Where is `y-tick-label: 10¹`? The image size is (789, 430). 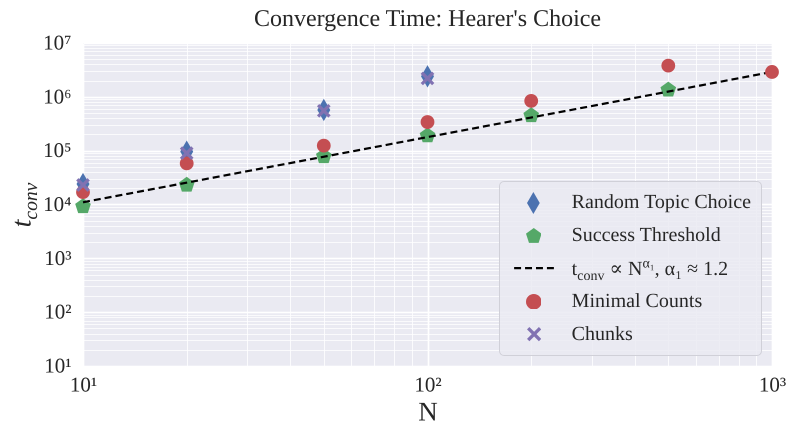
y-tick-label: 10¹ is located at coordinates (58, 366).